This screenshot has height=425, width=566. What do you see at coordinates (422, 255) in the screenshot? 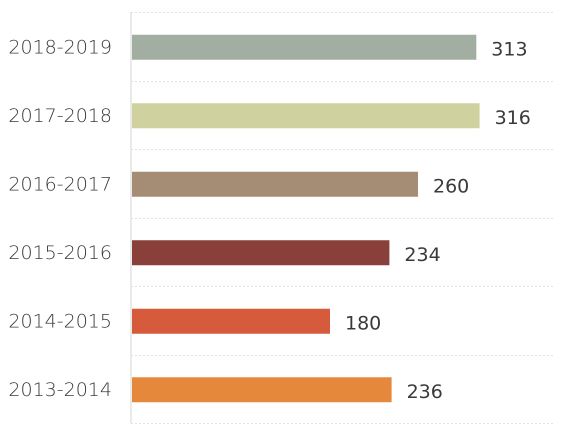
I see `value-label: 234` at bounding box center [422, 255].